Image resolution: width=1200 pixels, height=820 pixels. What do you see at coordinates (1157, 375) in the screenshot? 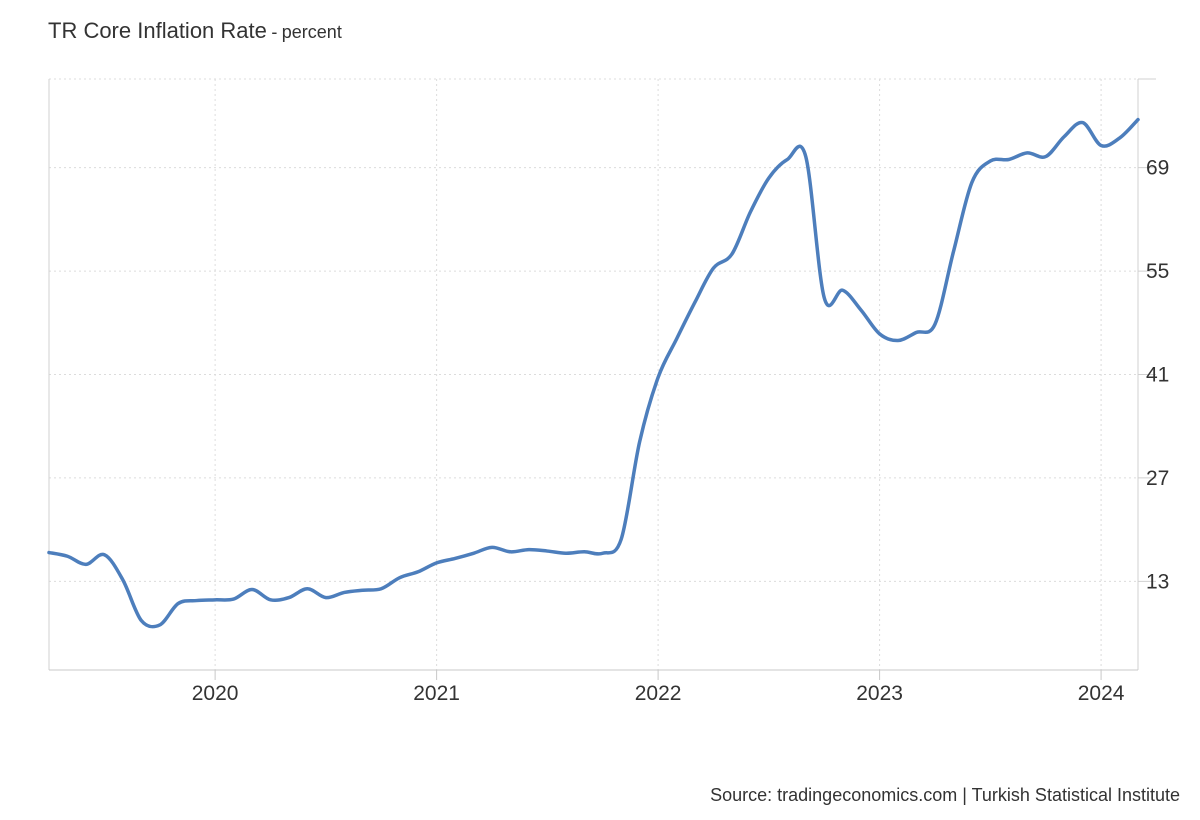
I see `y-tick-label: 41` at bounding box center [1157, 375].